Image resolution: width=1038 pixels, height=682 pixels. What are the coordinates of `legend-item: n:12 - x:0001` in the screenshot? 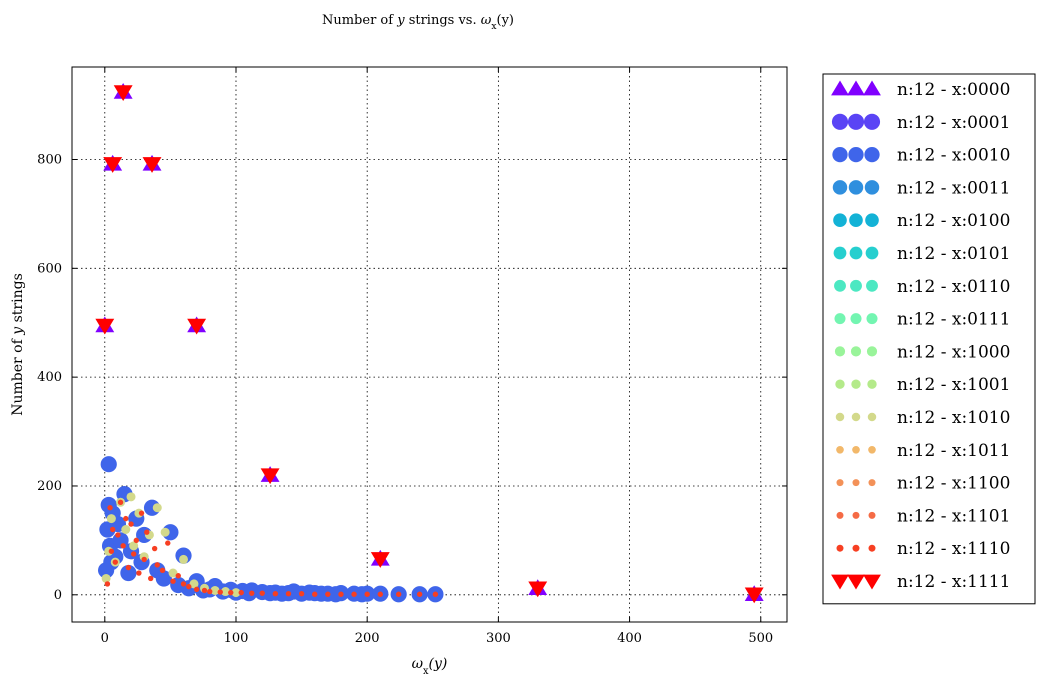 It's located at (920, 123).